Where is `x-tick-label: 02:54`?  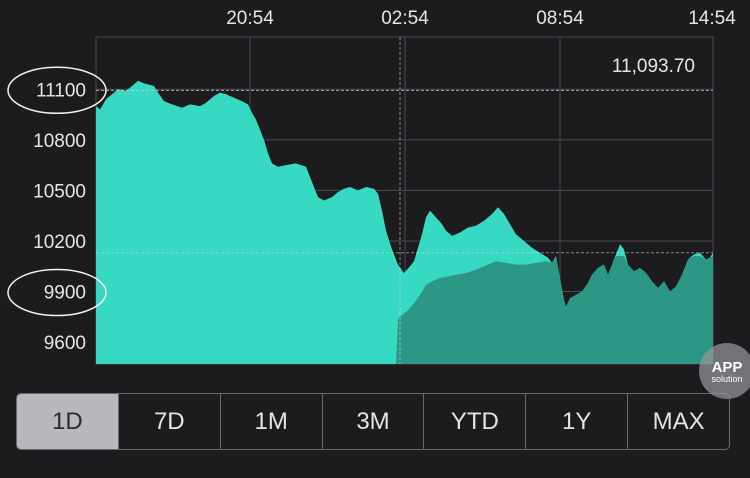
x-tick-label: 02:54 is located at coordinates (405, 18).